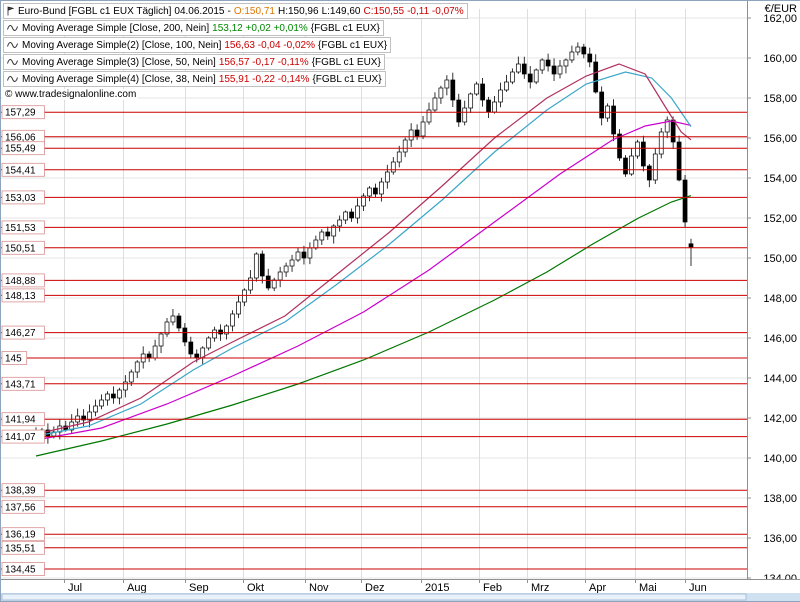 The height and width of the screenshot is (602, 800). What do you see at coordinates (71, 94) in the screenshot?
I see `copyright-notice: © www.tradesignalonline.com` at bounding box center [71, 94].